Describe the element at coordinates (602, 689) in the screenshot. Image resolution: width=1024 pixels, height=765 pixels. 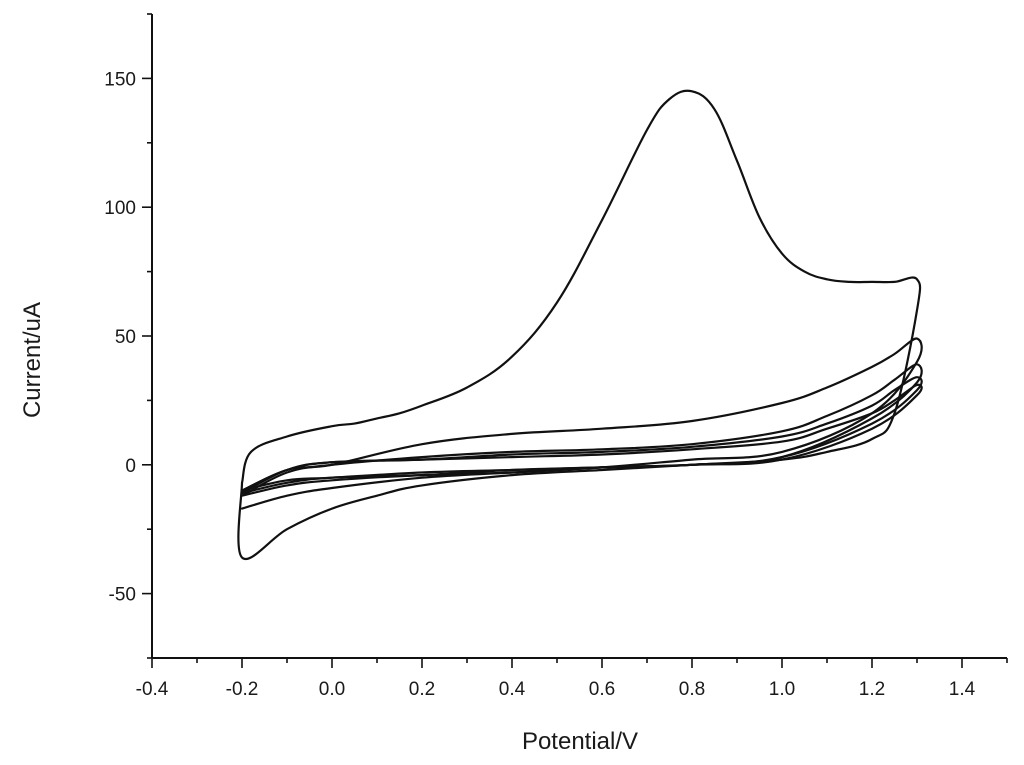
I see `x-tick-label: 0.6` at that location.